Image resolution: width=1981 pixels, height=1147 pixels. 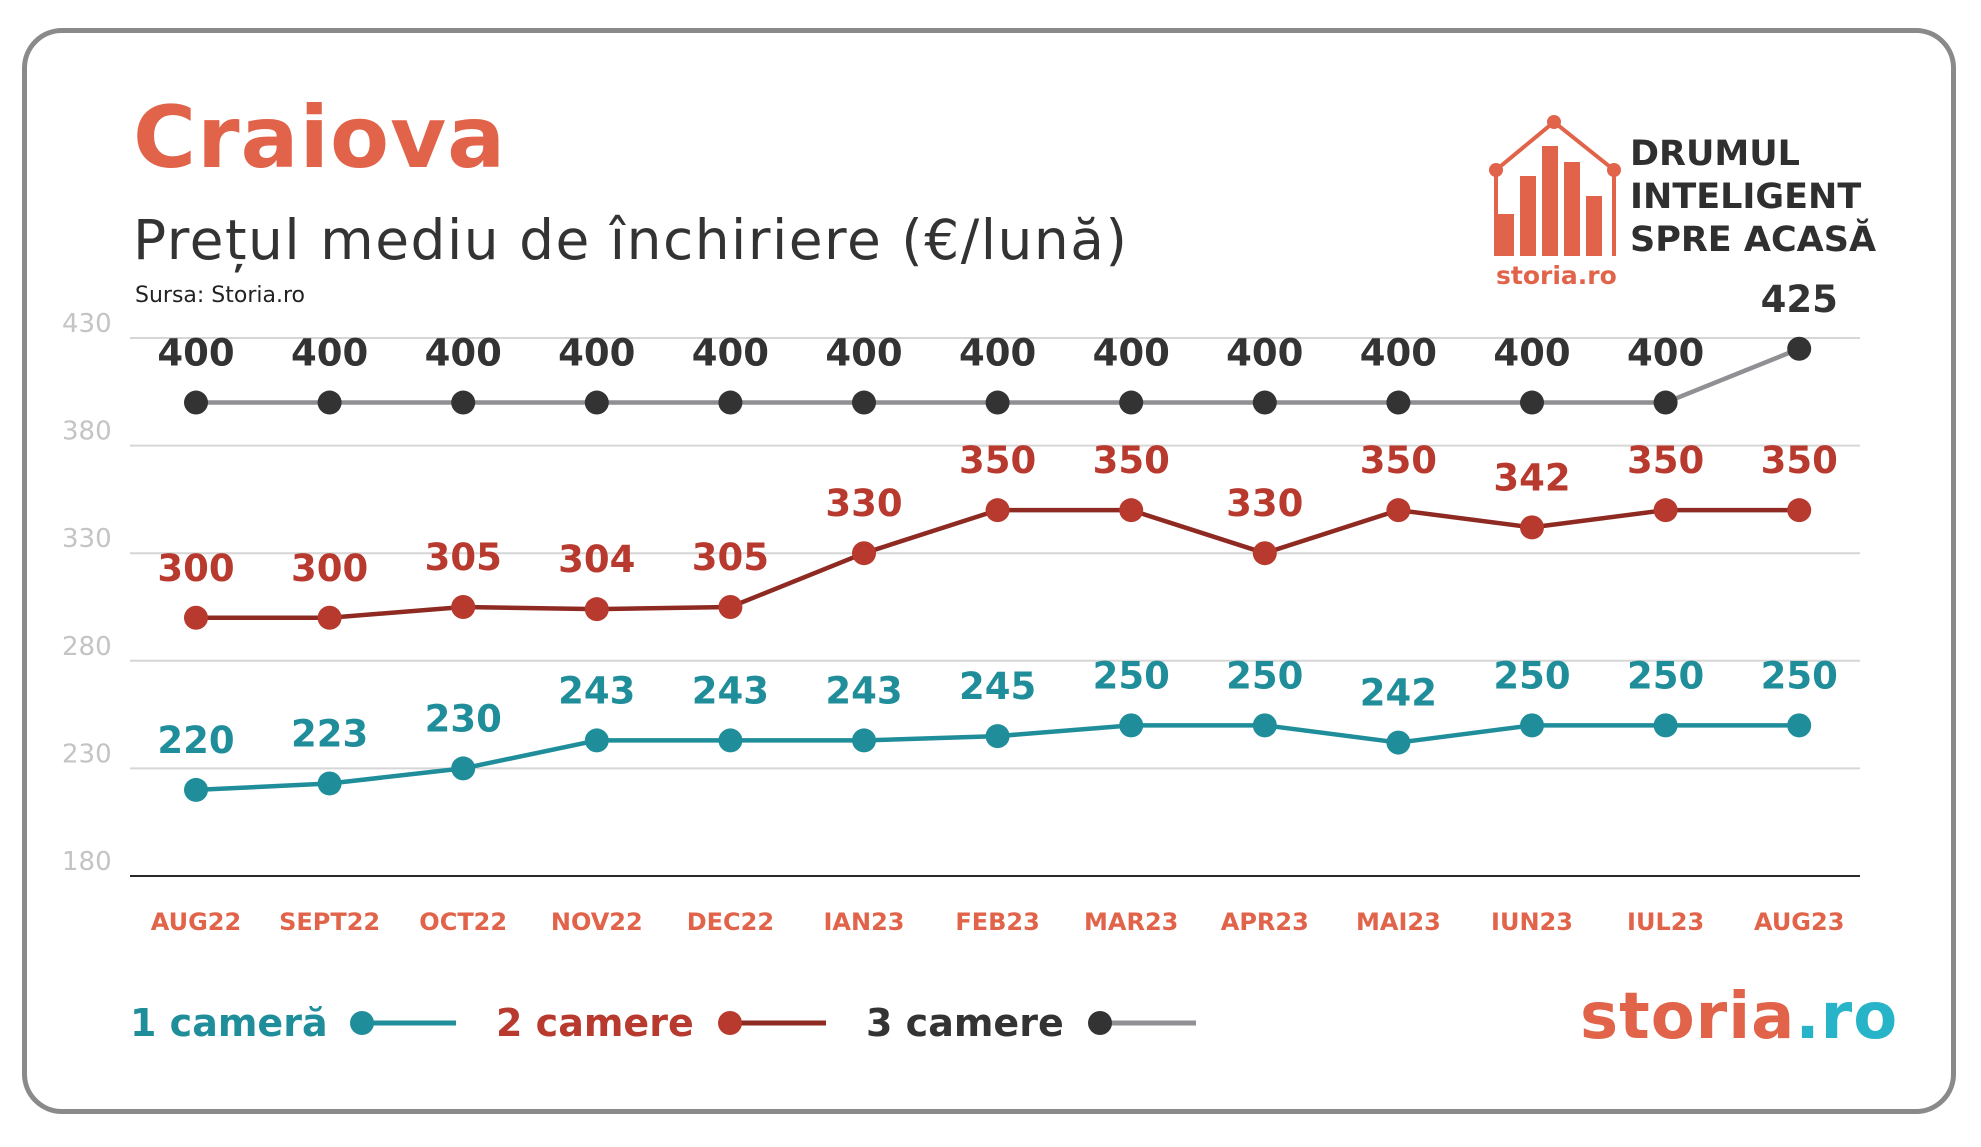 What do you see at coordinates (463, 922) in the screenshot?
I see `x-tick-label: OCT22` at bounding box center [463, 922].